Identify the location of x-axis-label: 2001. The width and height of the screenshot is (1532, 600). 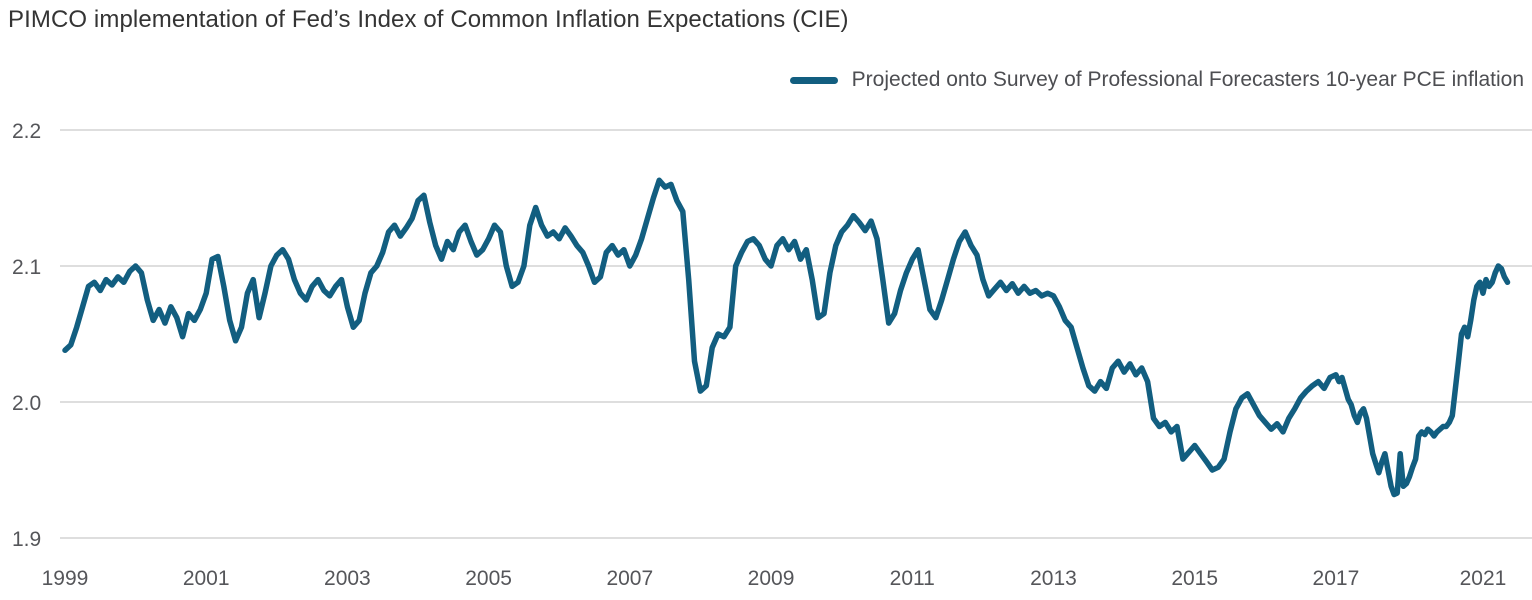
(206, 578).